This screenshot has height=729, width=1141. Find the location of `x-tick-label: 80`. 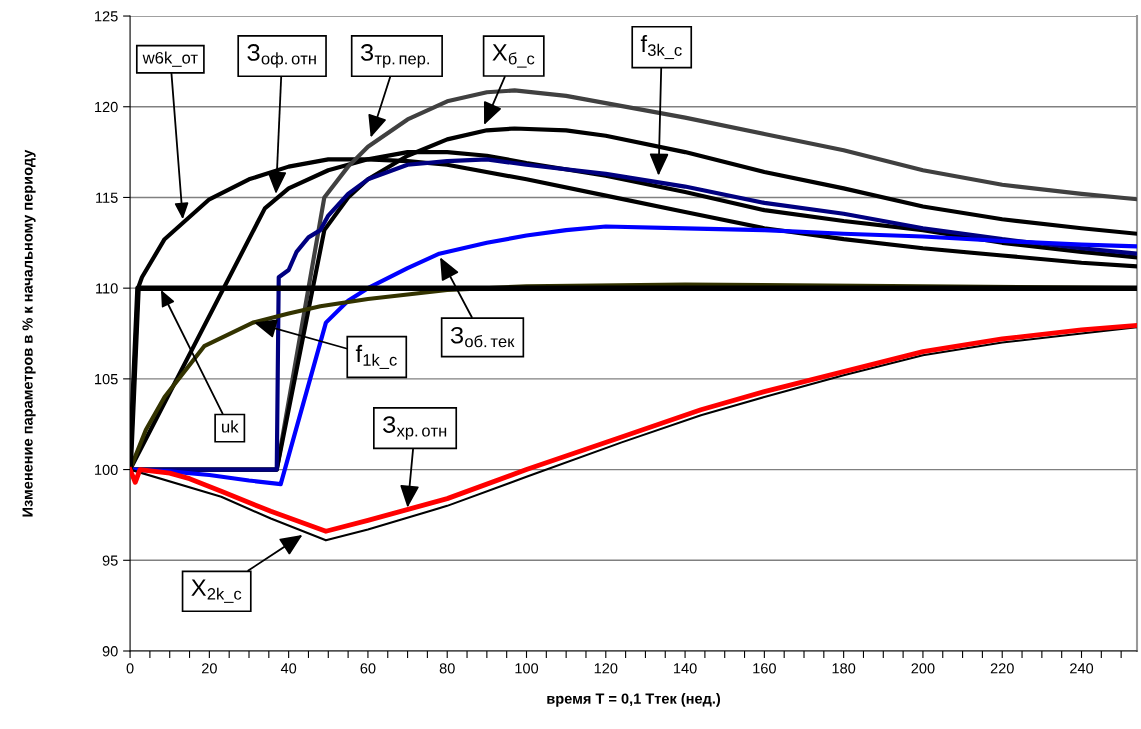

x-tick-label: 80 is located at coordinates (447, 668).